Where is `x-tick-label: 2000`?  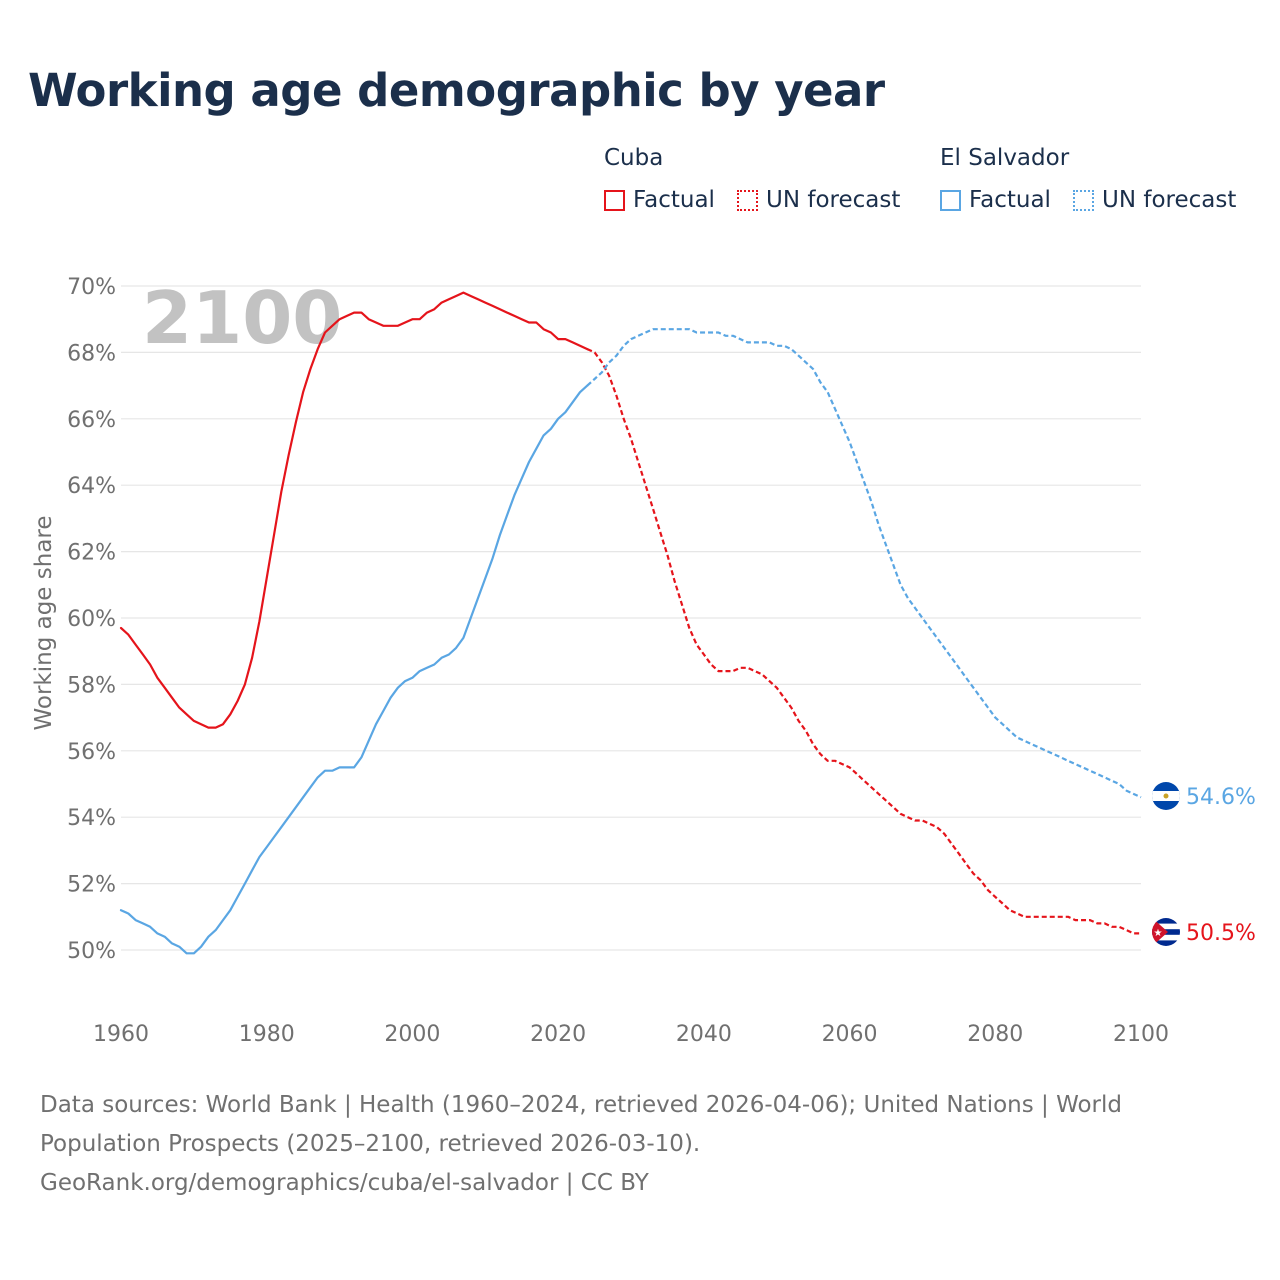
x-tick-label: 2000 is located at coordinates (412, 1034).